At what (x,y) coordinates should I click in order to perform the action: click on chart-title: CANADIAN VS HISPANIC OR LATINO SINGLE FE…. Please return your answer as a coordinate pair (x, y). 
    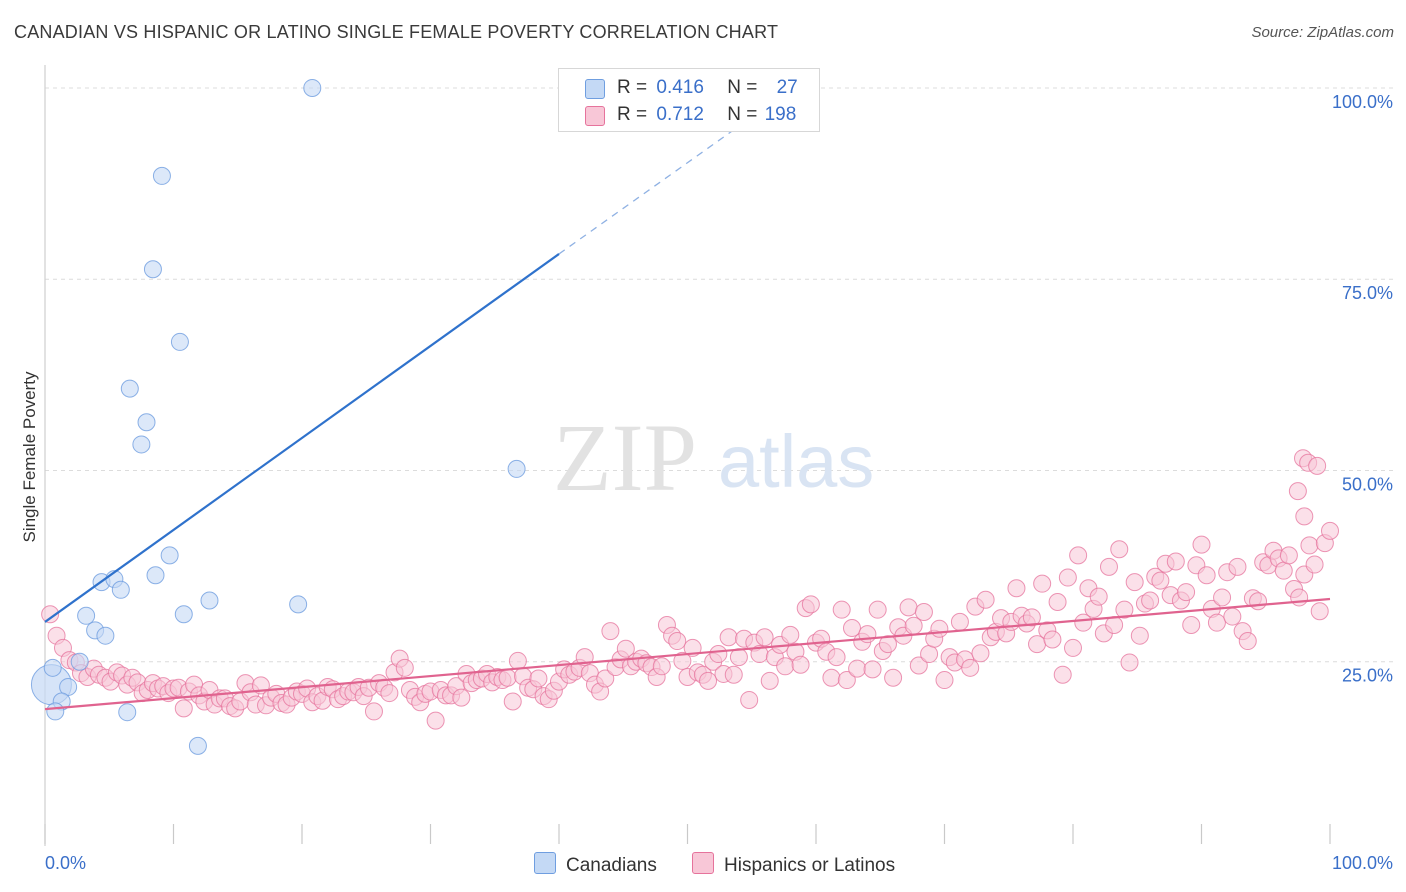
    Looking at the image, I should click on (396, 32).